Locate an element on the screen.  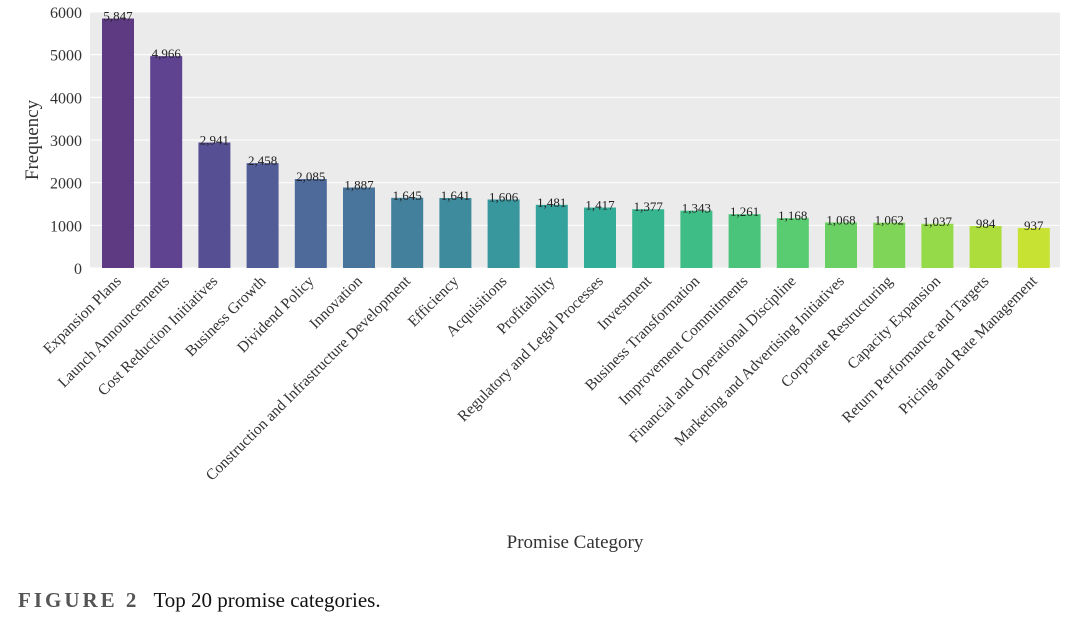
bar-value-label: 1,343 is located at coordinates (696, 208).